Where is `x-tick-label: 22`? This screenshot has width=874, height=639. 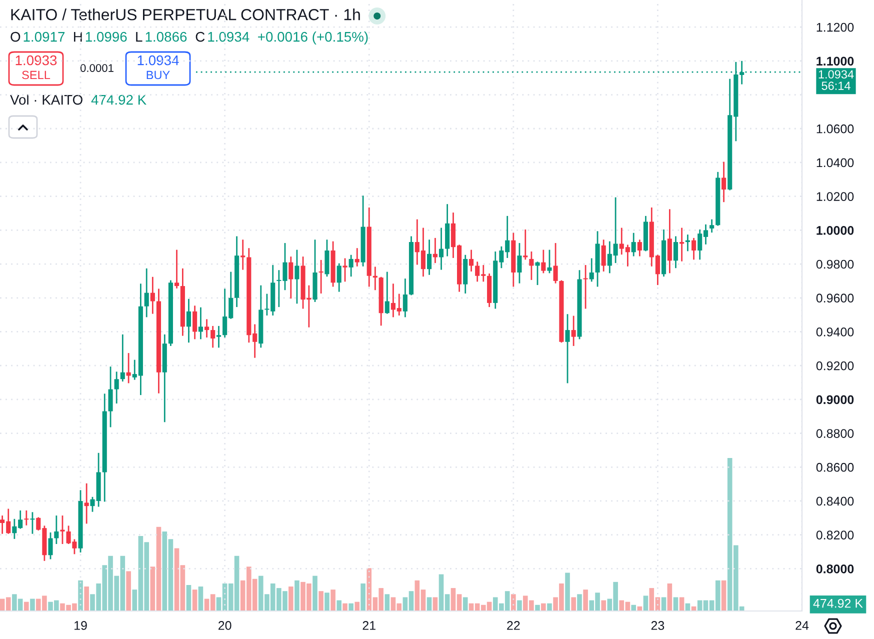 x-tick-label: 22 is located at coordinates (513, 625).